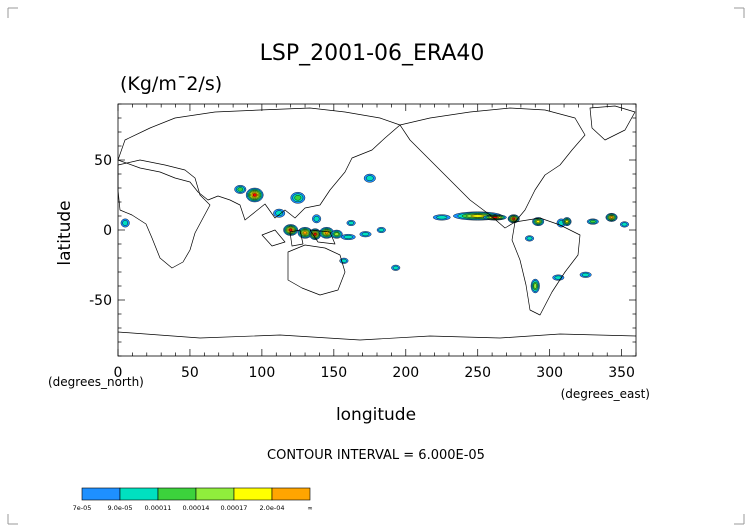 The image size is (752, 532). What do you see at coordinates (377, 336) in the screenshot?
I see `coast-antarctica` at bounding box center [377, 336].